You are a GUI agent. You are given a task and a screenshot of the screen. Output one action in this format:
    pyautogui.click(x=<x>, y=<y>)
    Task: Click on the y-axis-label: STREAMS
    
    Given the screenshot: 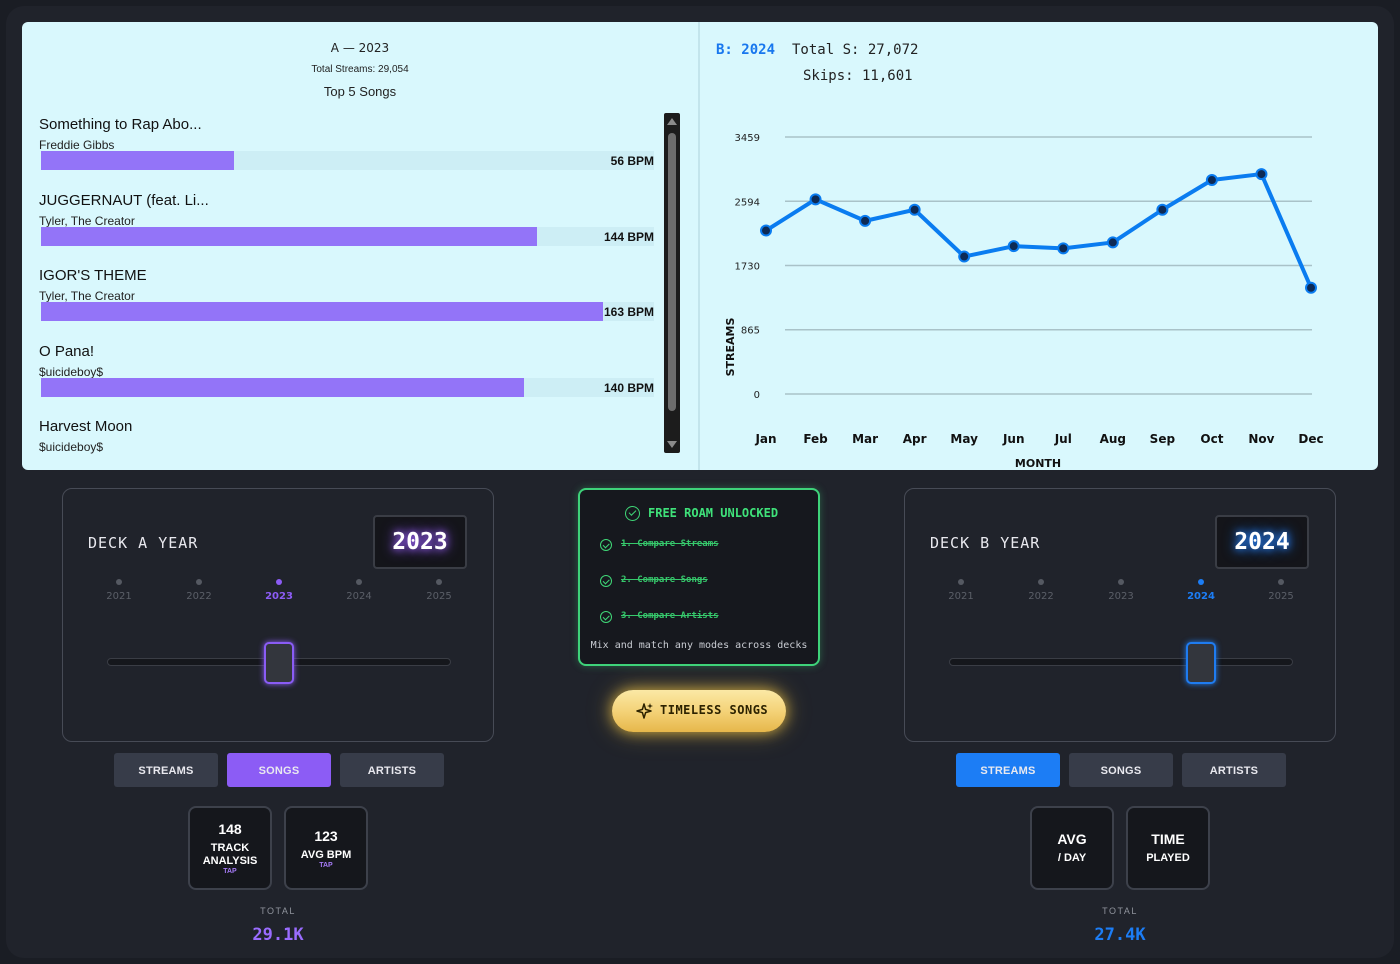 What is the action you would take?
    pyautogui.click(x=730, y=347)
    